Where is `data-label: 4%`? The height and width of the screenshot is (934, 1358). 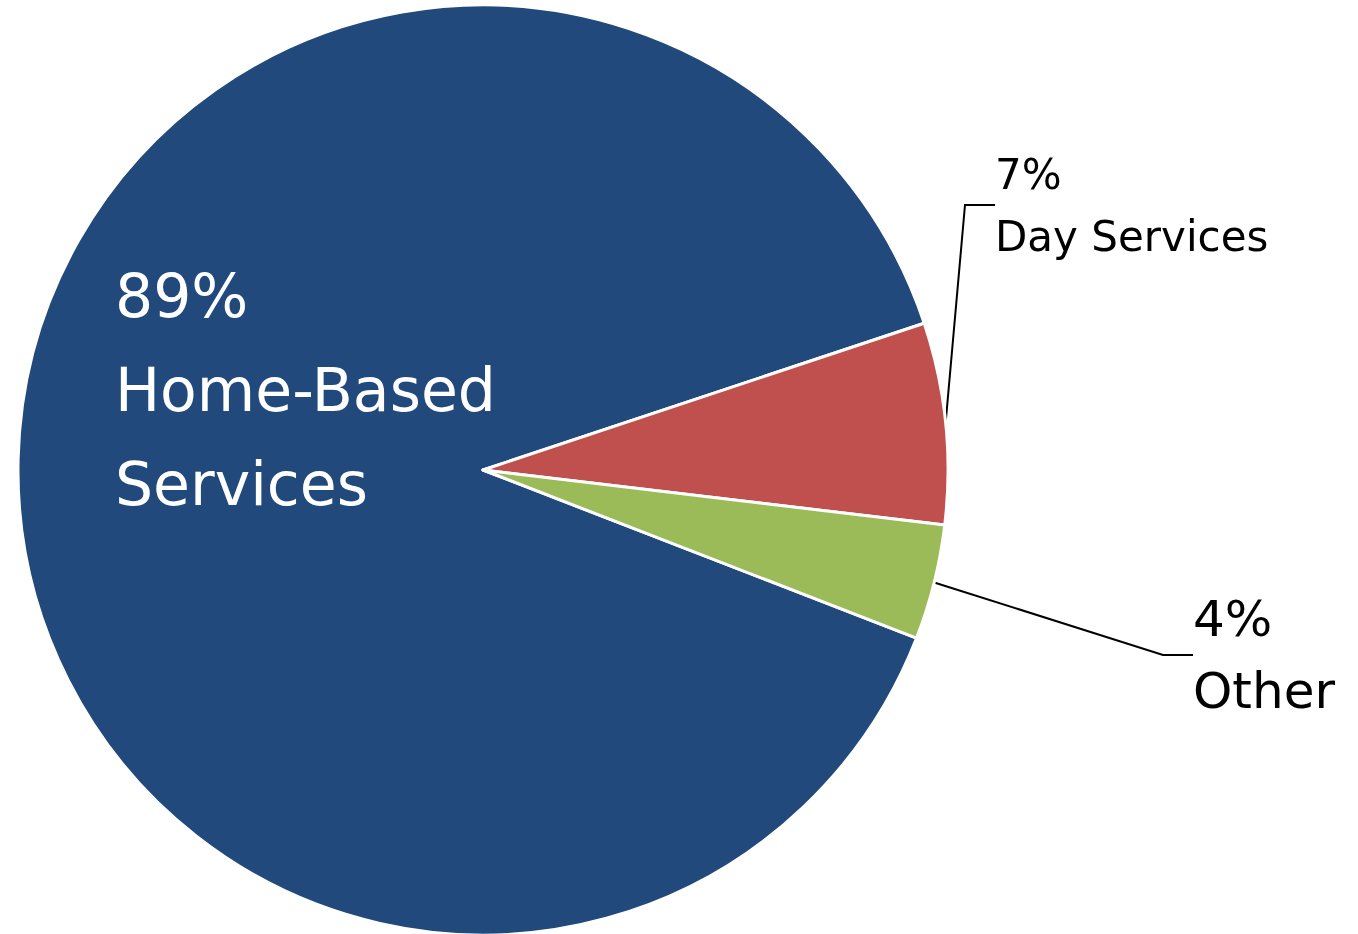
data-label: 4% is located at coordinates (1233, 619).